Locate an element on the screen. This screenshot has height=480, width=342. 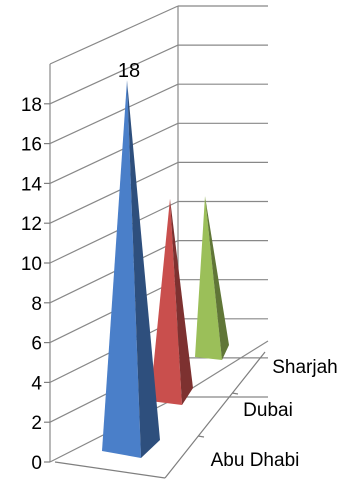
category-label: Sharjah is located at coordinates (305, 367).